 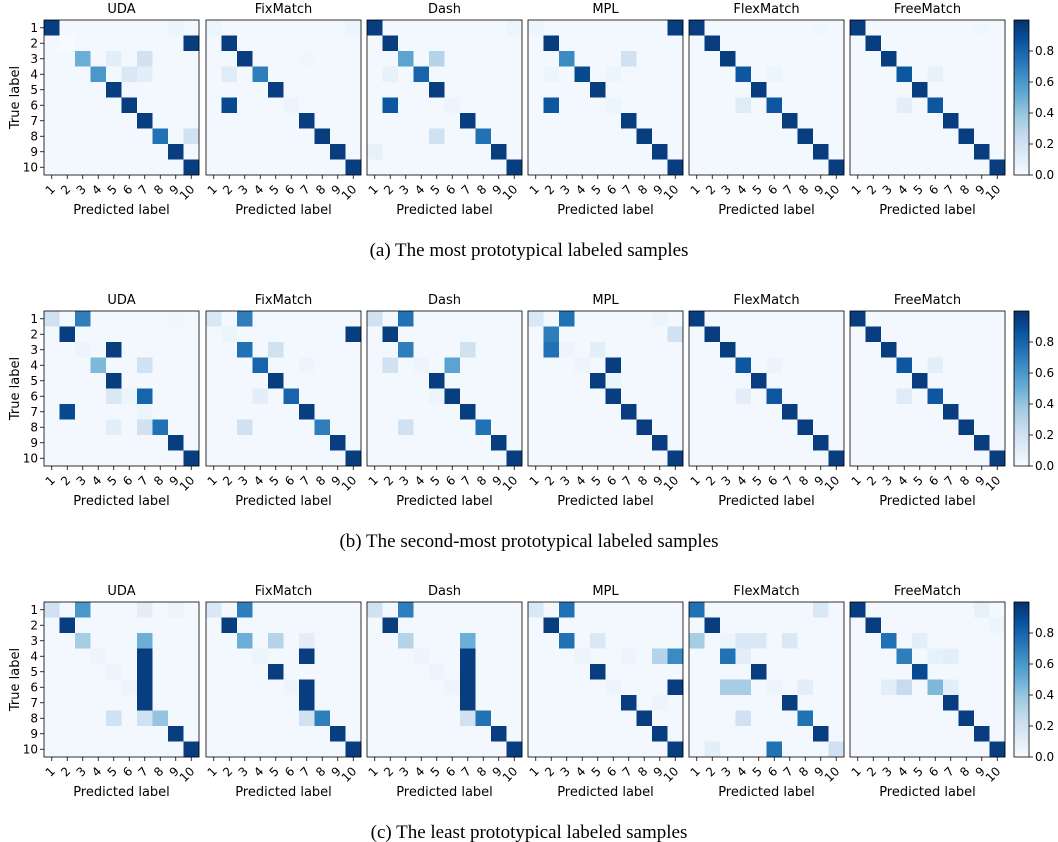 What do you see at coordinates (766, 501) in the screenshot?
I see `x-axis-label: Predicted label` at bounding box center [766, 501].